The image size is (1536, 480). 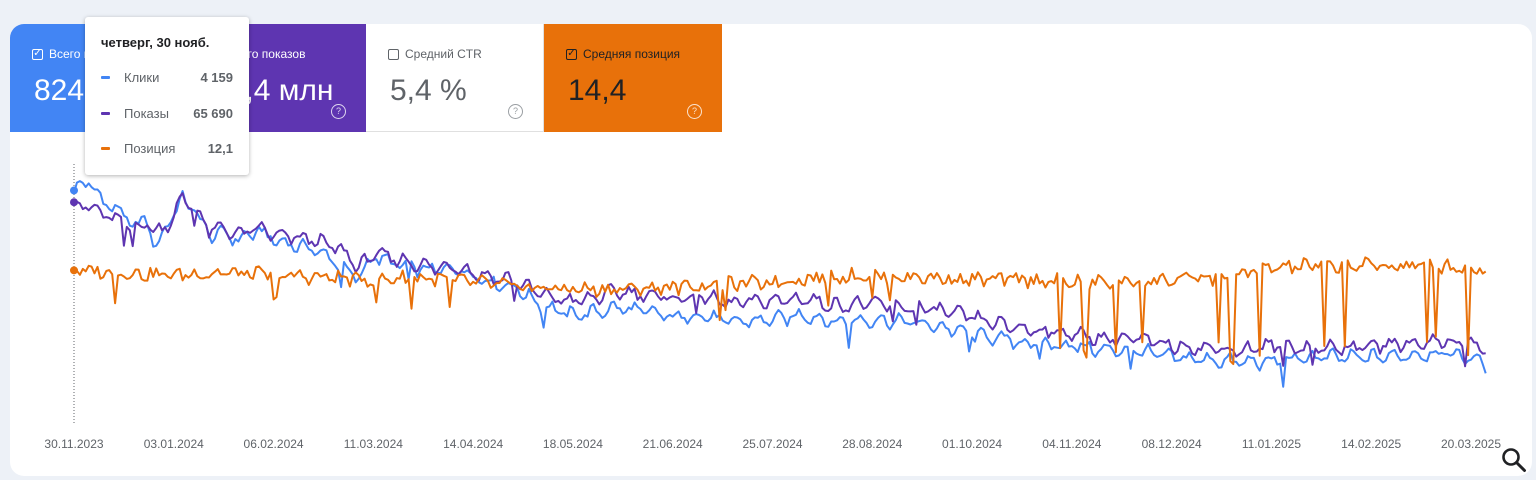 I want to click on tooltip-row-position: Позиция 12,1, so click(x=167, y=148).